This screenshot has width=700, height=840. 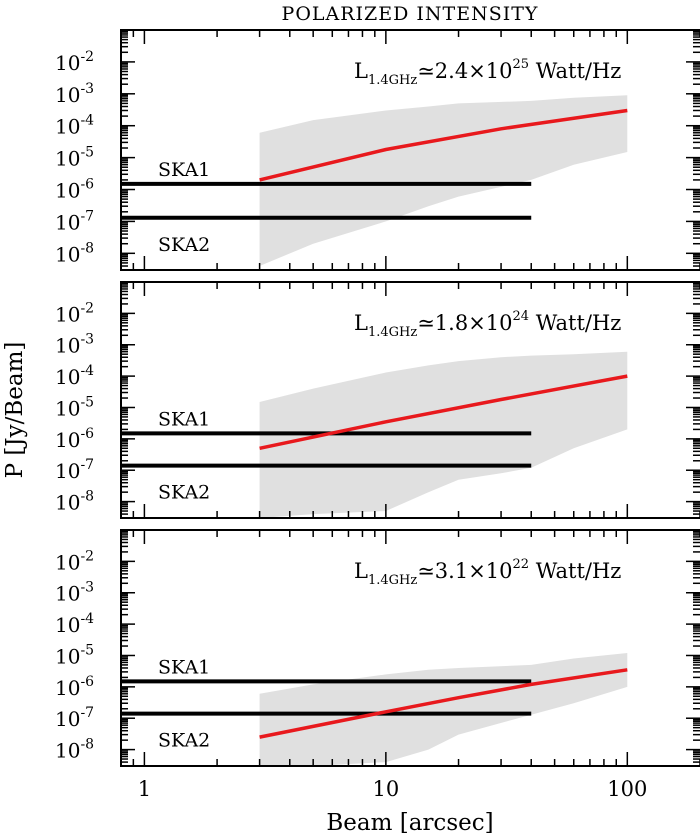 I want to click on lum-value: ≃1.8×10, so click(x=464, y=323).